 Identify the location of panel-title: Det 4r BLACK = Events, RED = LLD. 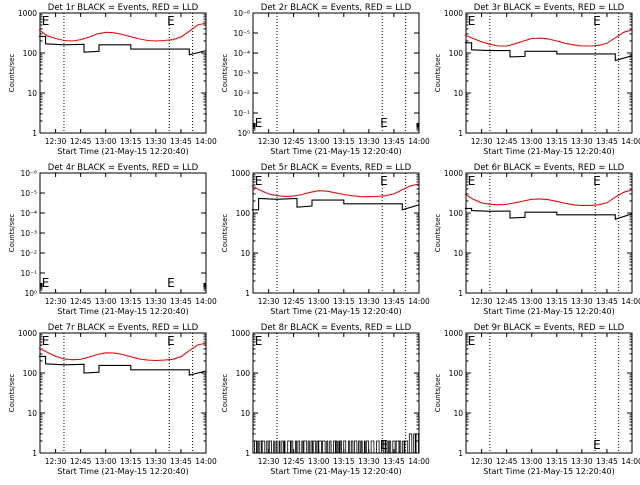
(123, 168).